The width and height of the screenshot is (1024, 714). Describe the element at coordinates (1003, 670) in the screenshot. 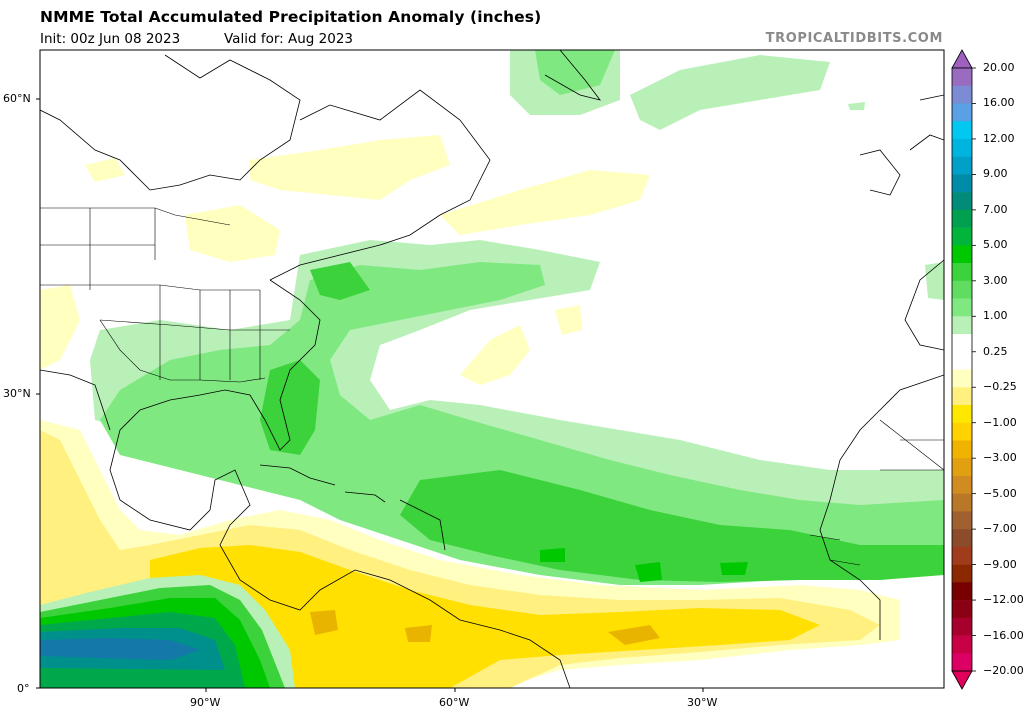

I see `colorbar-label: −20.00` at that location.